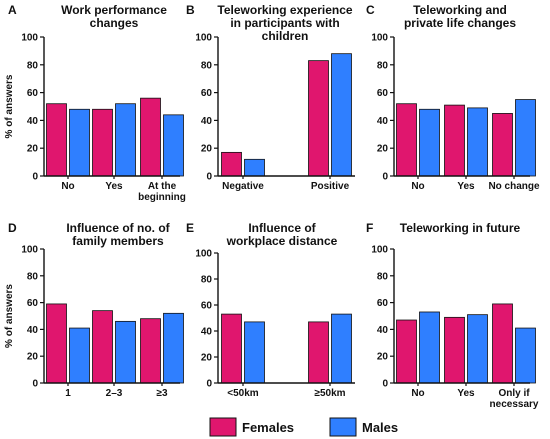  I want to click on category-label: <50km, so click(243, 393).